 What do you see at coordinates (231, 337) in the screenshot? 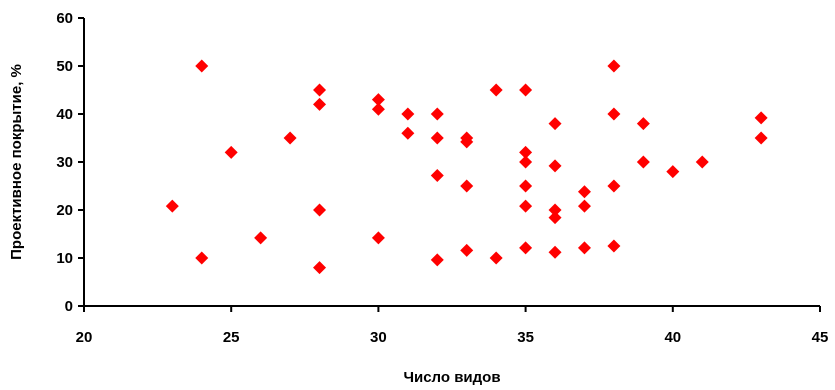
I see `x-tick-label: 25` at bounding box center [231, 337].